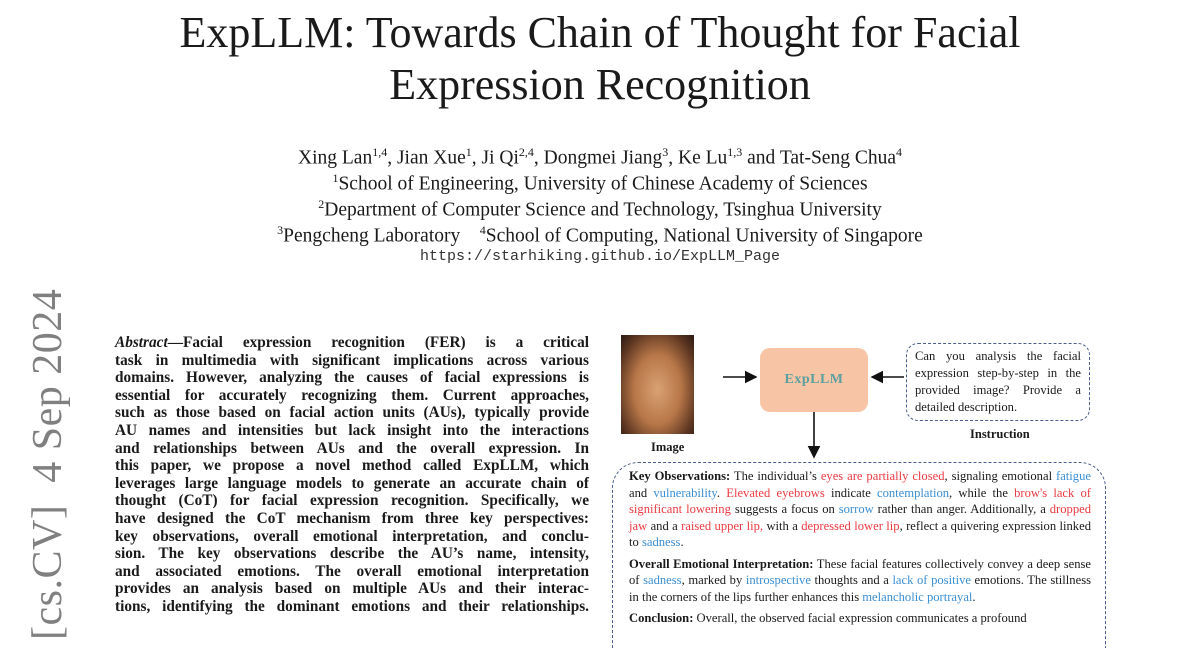 The height and width of the screenshot is (648, 1200). What do you see at coordinates (657, 384) in the screenshot?
I see `face-image` at bounding box center [657, 384].